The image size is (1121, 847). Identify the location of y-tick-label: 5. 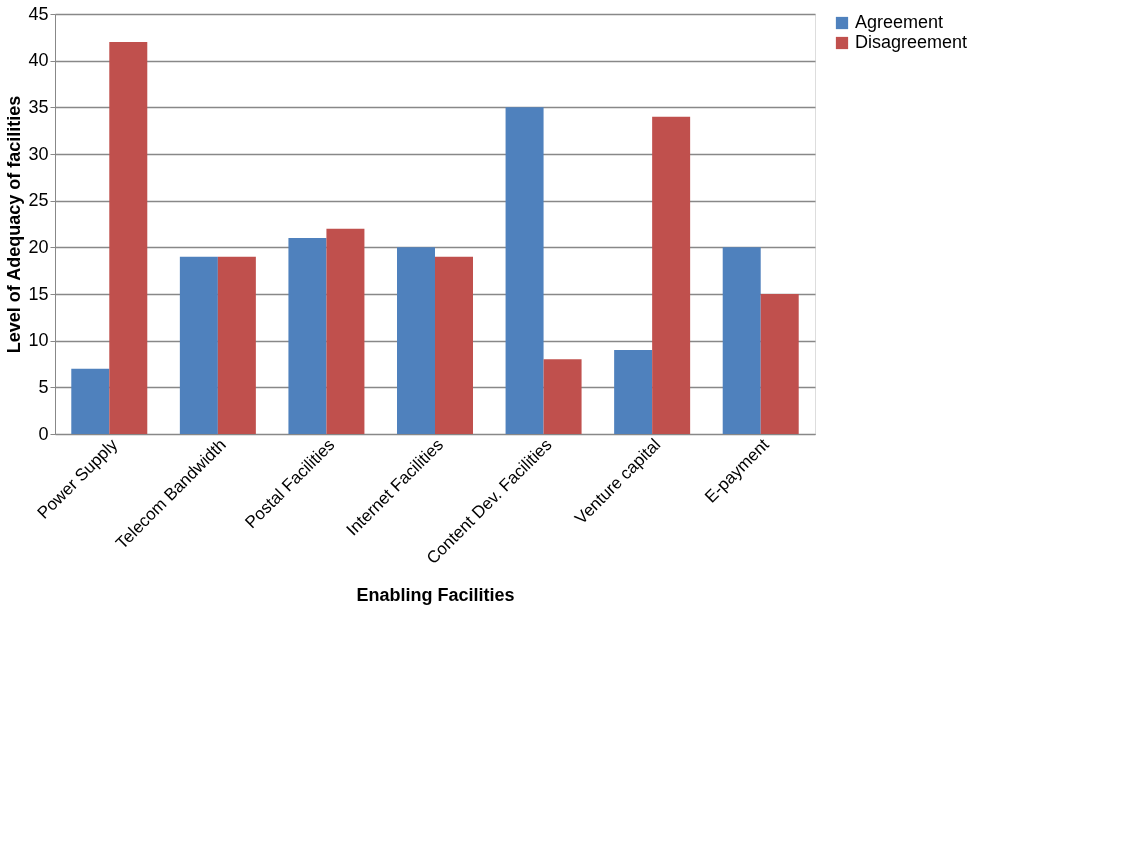
(43, 386).